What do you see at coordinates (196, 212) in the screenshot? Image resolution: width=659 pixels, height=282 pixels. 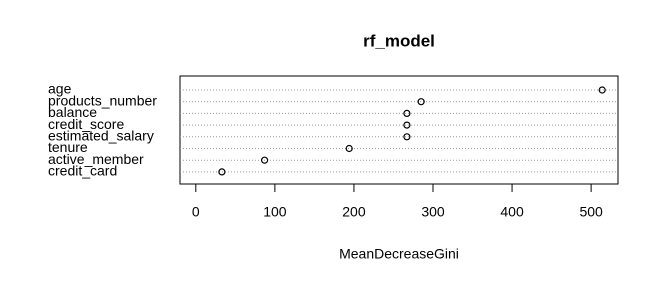 I see `x-tick-label: 0` at bounding box center [196, 212].